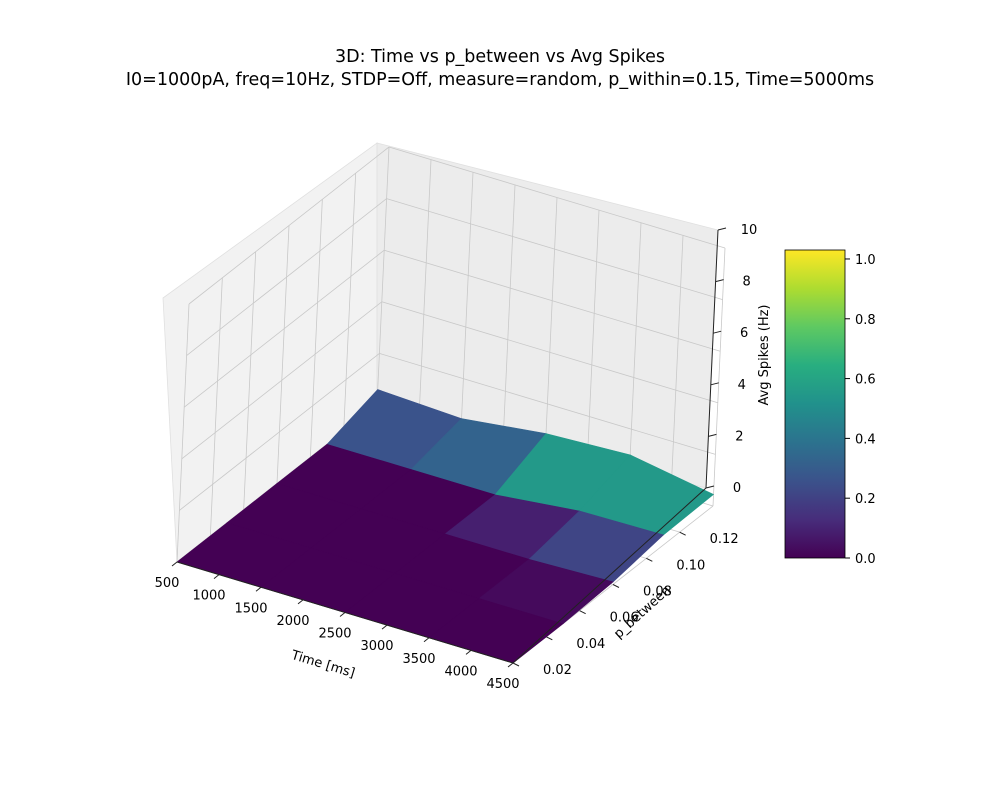  What do you see at coordinates (737, 488) in the screenshot?
I see `z-tick-label: 0` at bounding box center [737, 488].